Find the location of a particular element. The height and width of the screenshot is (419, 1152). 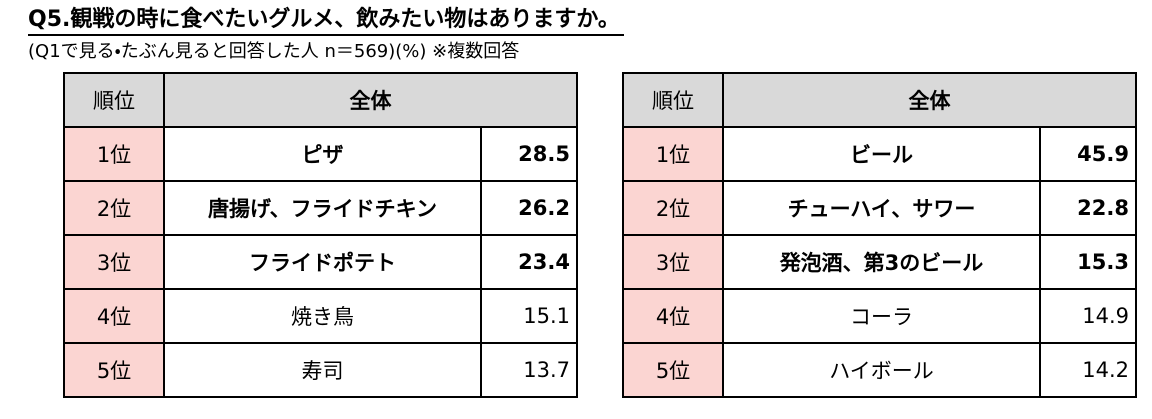

item-cell: ピザ is located at coordinates (322, 154).